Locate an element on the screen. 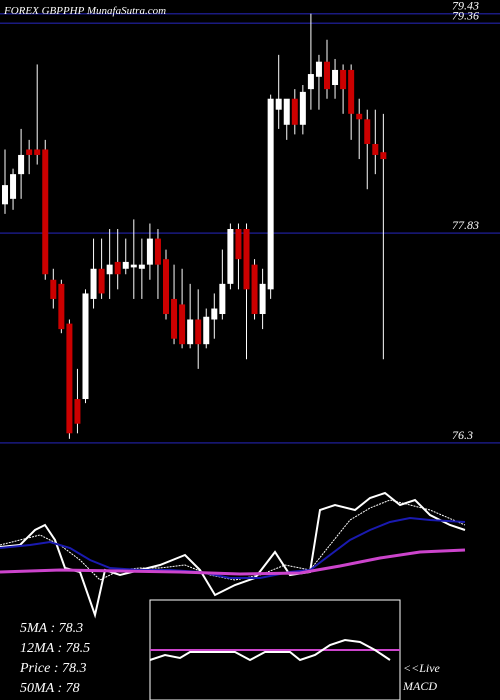 Image resolution: width=500 pixels, height=700 pixels. y-tick-label: 77.83 is located at coordinates (465, 225).